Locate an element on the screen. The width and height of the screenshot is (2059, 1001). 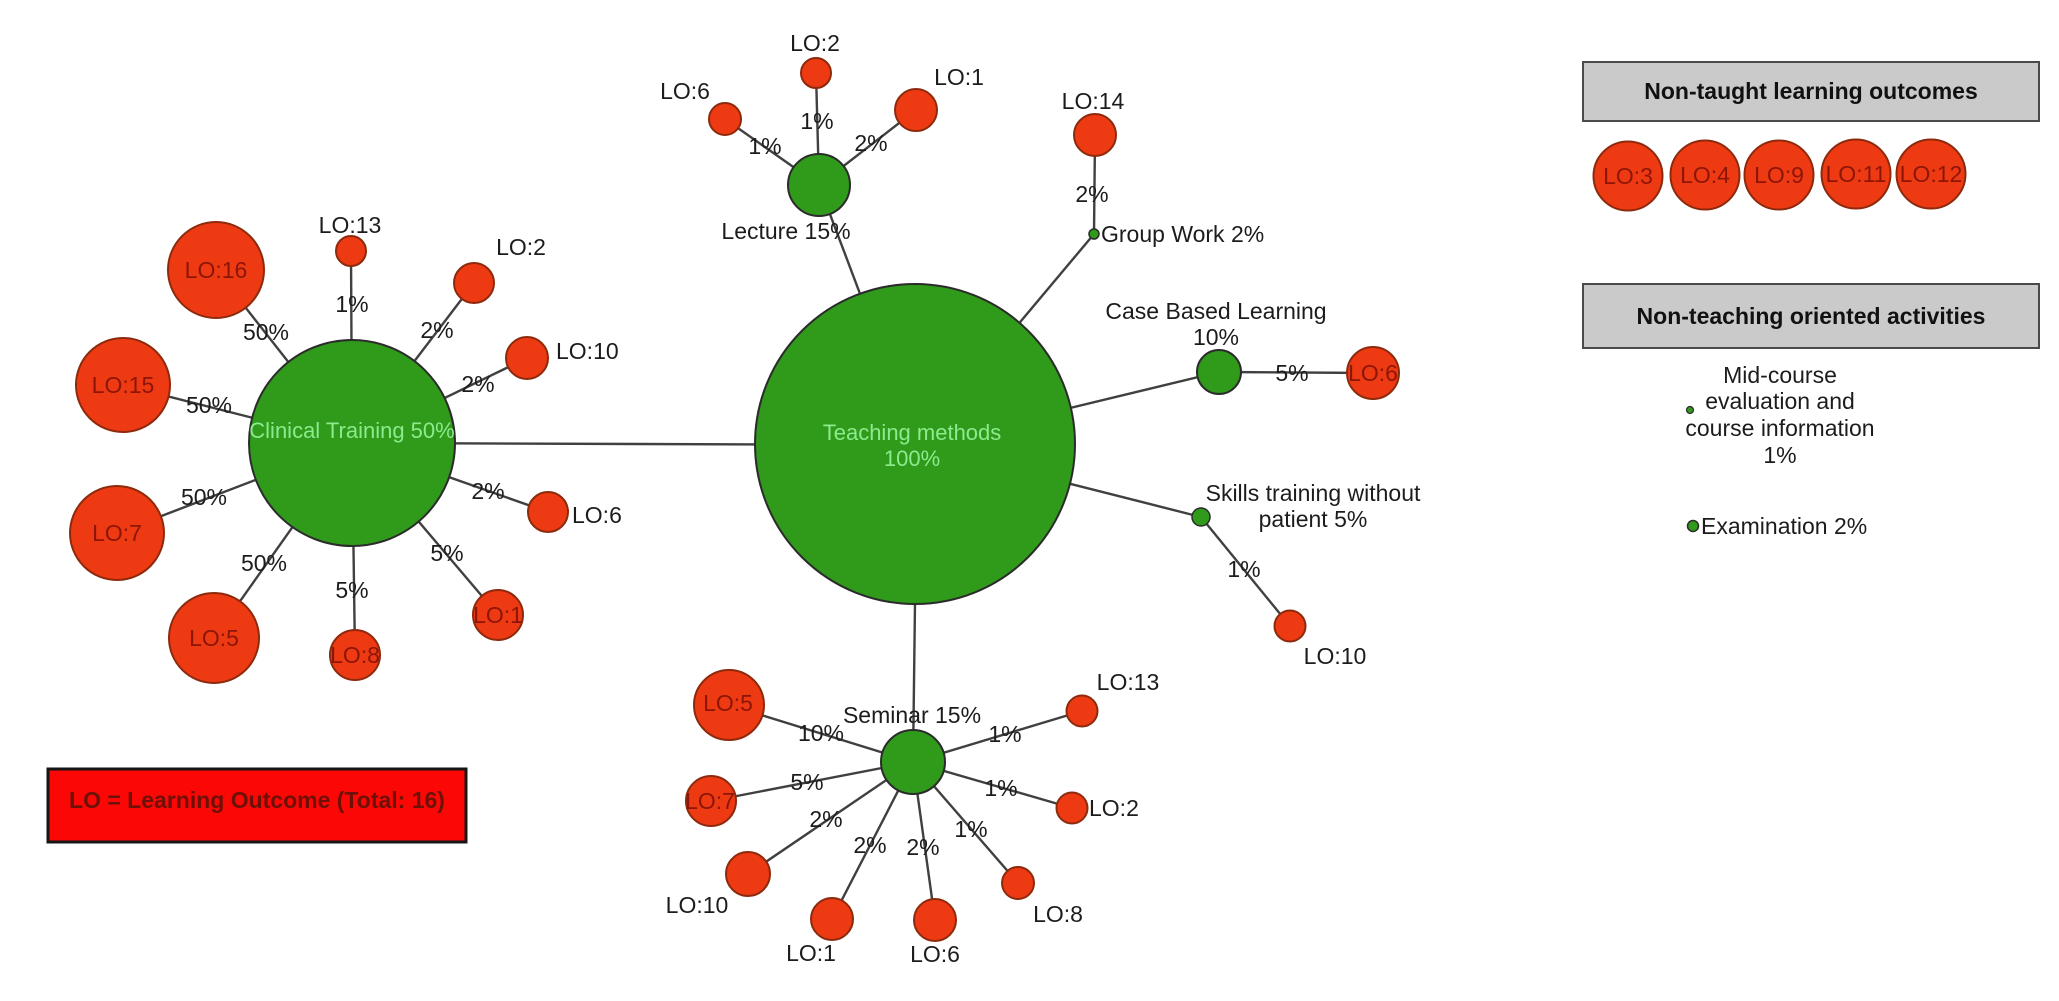
svg-text: Mid-course is located at coordinates (1780, 375).